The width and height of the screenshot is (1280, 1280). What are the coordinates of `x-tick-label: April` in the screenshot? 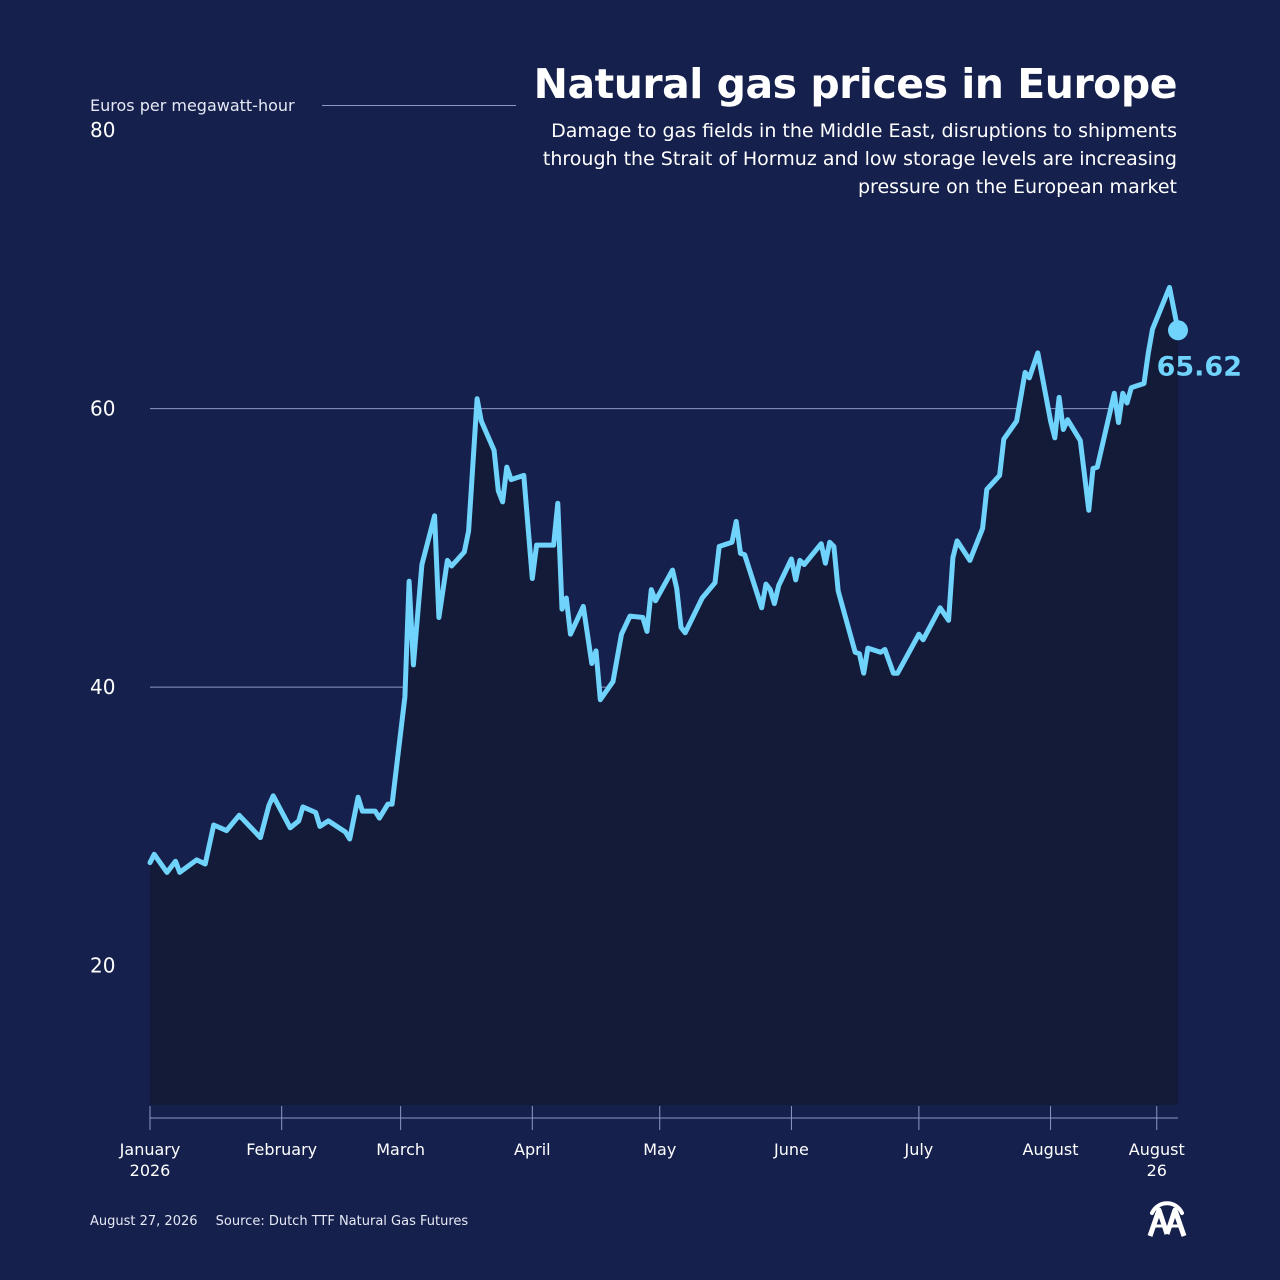 It's located at (532, 1149).